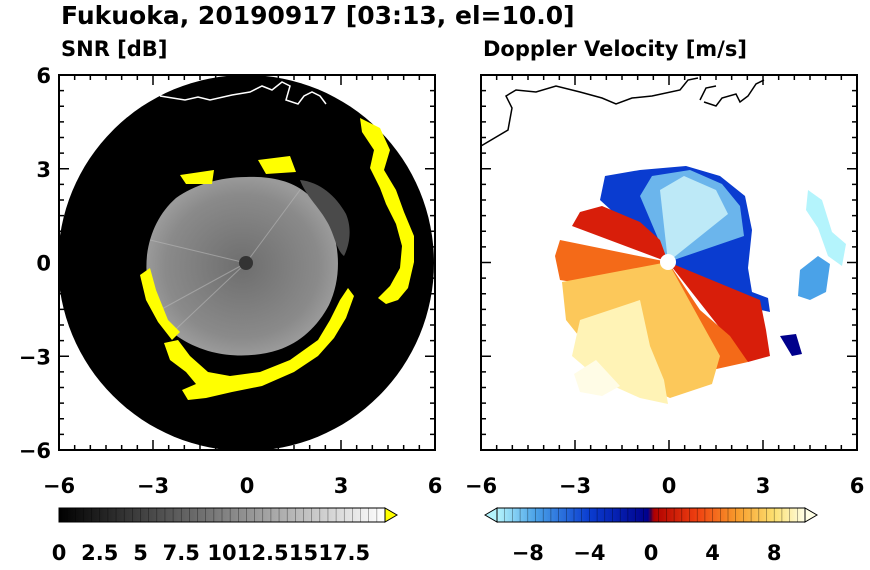 The image size is (870, 570). I want to click on doppler-panel-title: Doppler Velocity [m/s], so click(615, 49).